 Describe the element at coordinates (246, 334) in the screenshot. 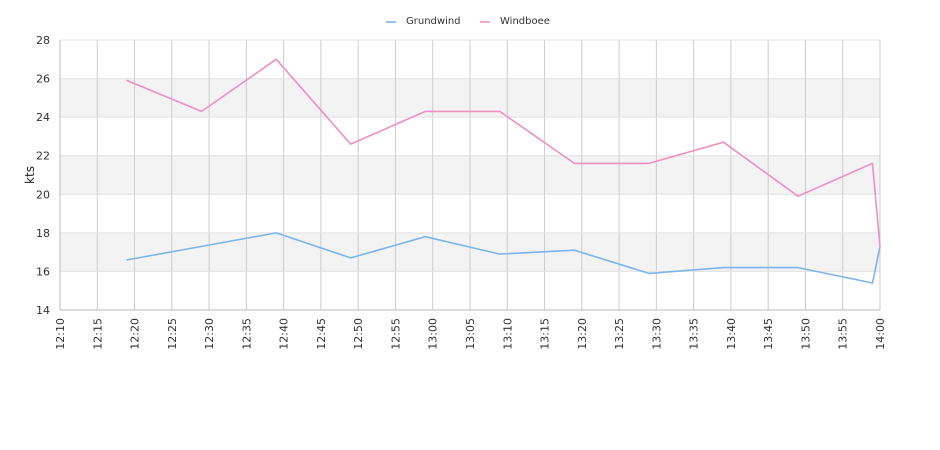

I see `x-tick-label: 12:35` at that location.